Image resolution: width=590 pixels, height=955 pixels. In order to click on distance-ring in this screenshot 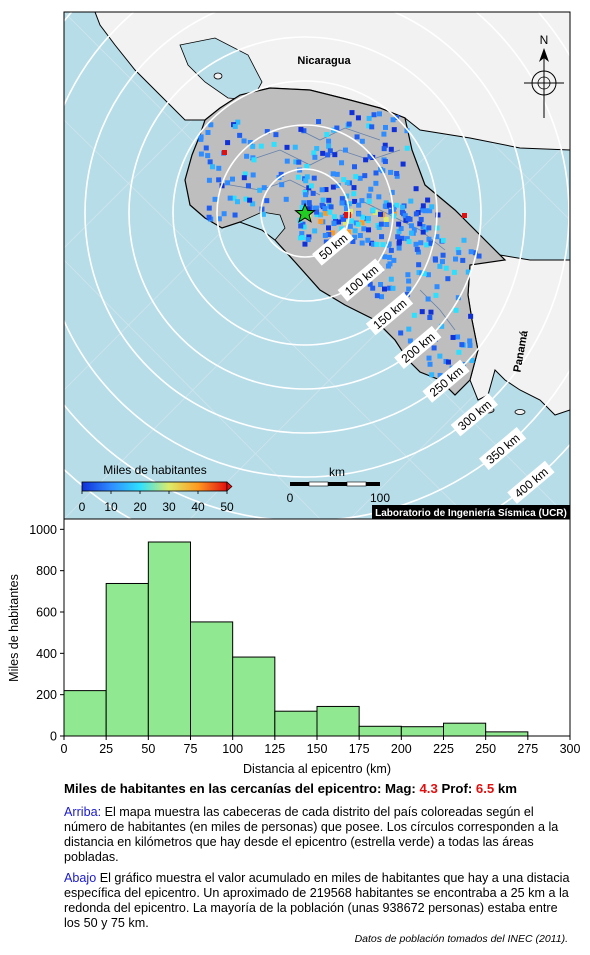, I will do `click(305, 213)`.